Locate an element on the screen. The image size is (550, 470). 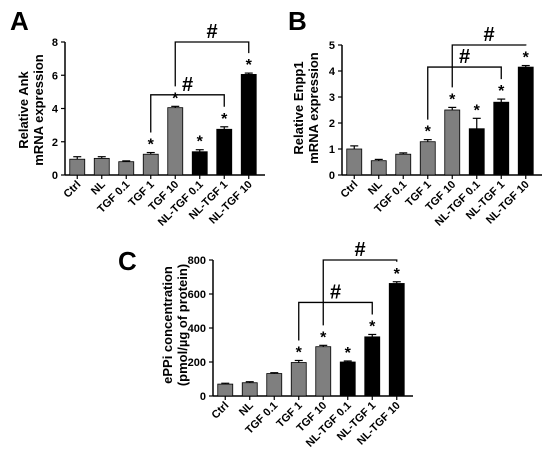
y-tick-label: 1 is located at coordinates (332, 150).